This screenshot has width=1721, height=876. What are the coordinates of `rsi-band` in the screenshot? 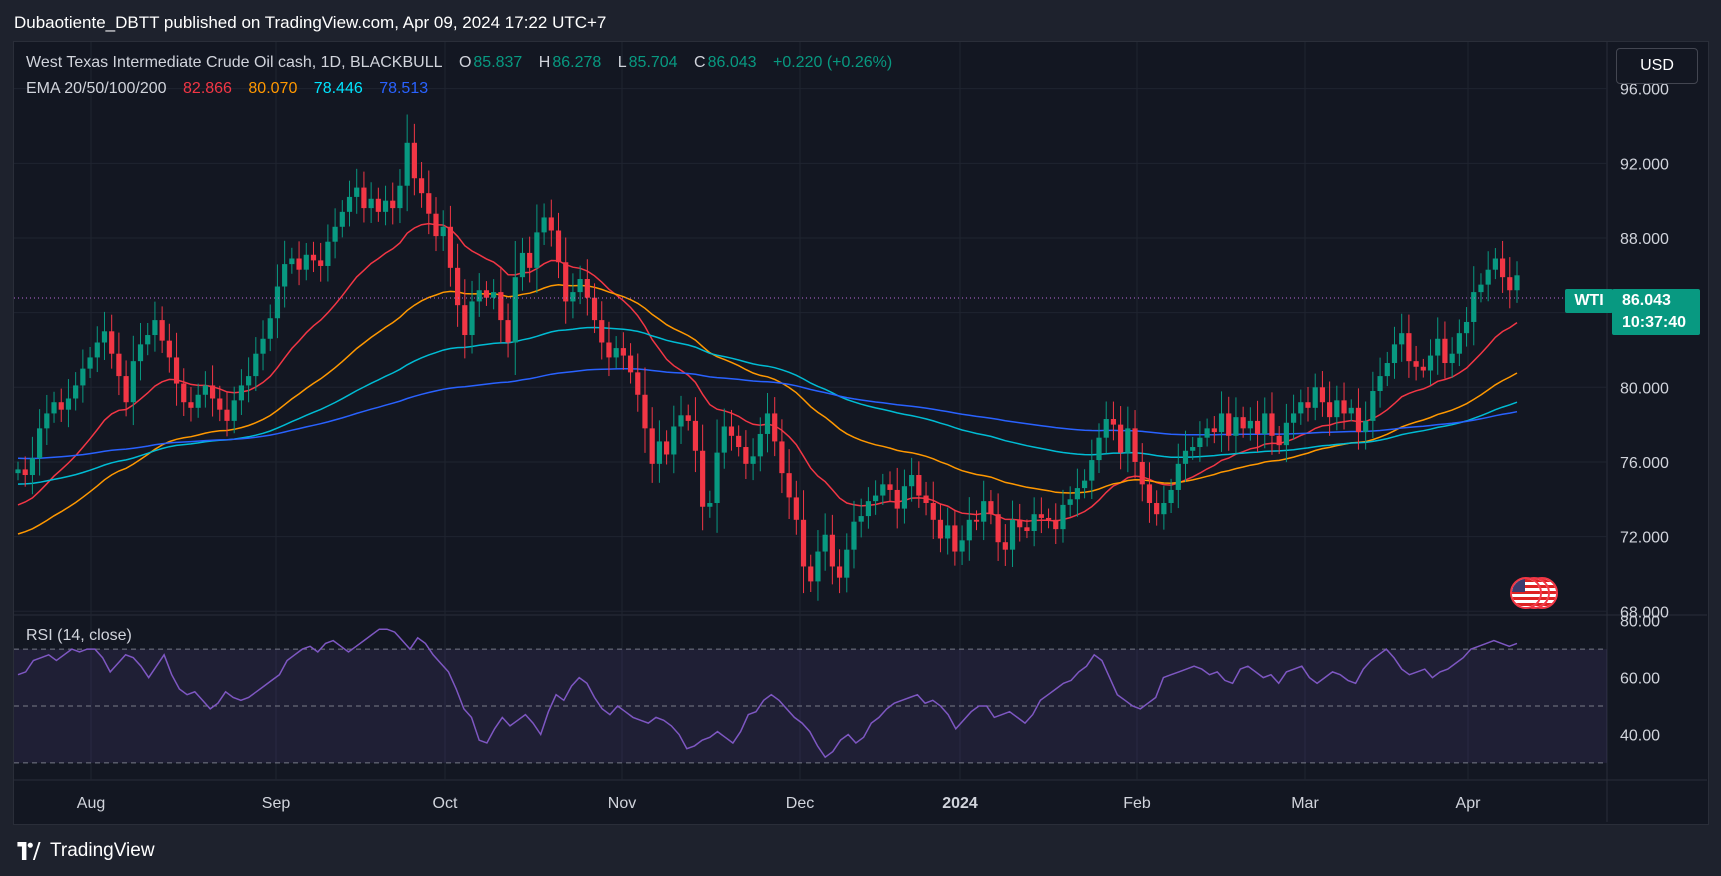 It's located at (810, 706).